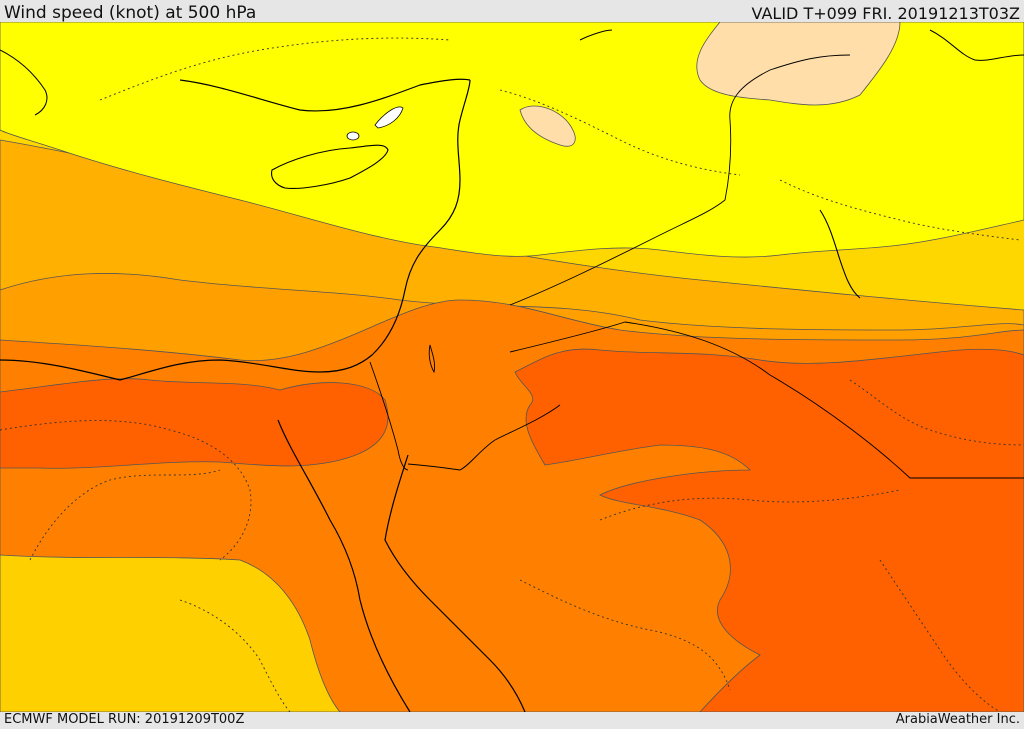 The width and height of the screenshot is (1024, 729). I want to click on coastline-aegean, so click(24, 82).